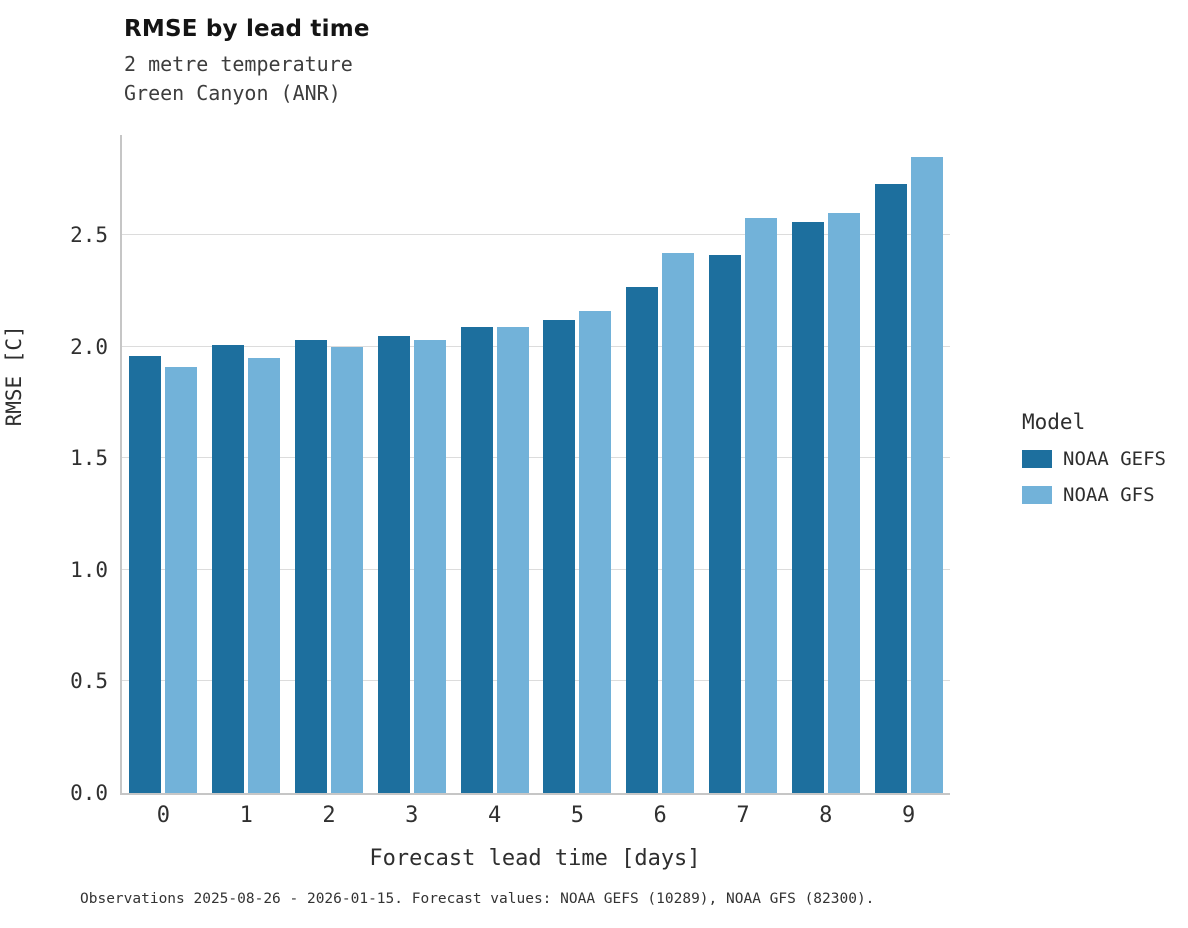 Image resolution: width=1188 pixels, height=928 pixels. What do you see at coordinates (494, 815) in the screenshot?
I see `x-tick-label-4: 4` at bounding box center [494, 815].